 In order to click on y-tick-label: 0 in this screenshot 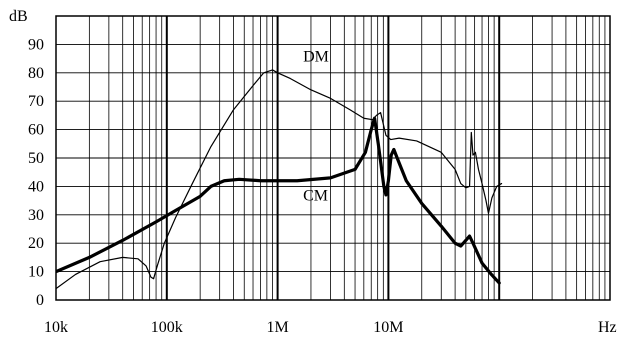, I will do `click(40, 300)`.